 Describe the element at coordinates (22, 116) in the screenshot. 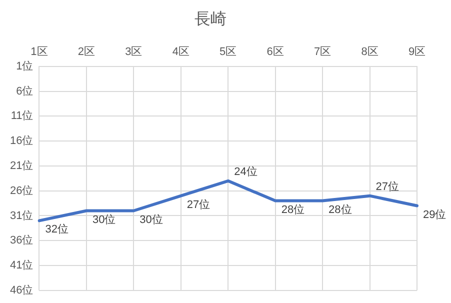

I see `y-tick-label: 11位` at that location.